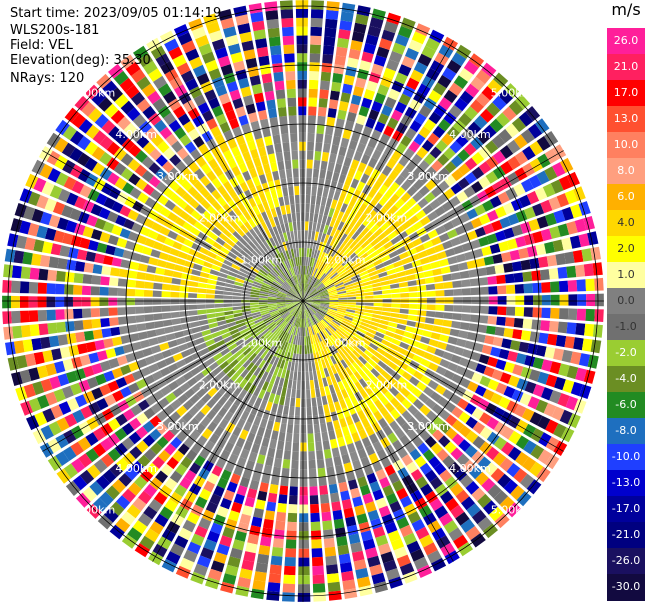 The height and width of the screenshot is (607, 647). Describe the element at coordinates (626, 404) in the screenshot. I see `colorbar-tick-label: -6.0` at that location.